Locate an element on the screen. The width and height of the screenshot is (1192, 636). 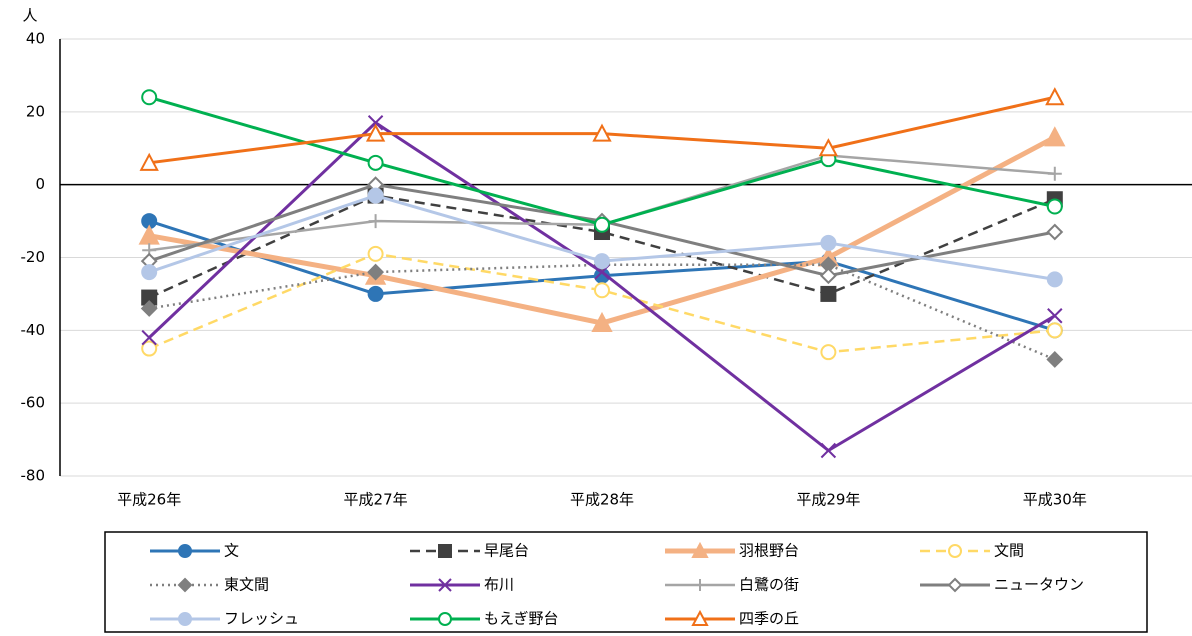
legend-label: 文 is located at coordinates (231, 551).